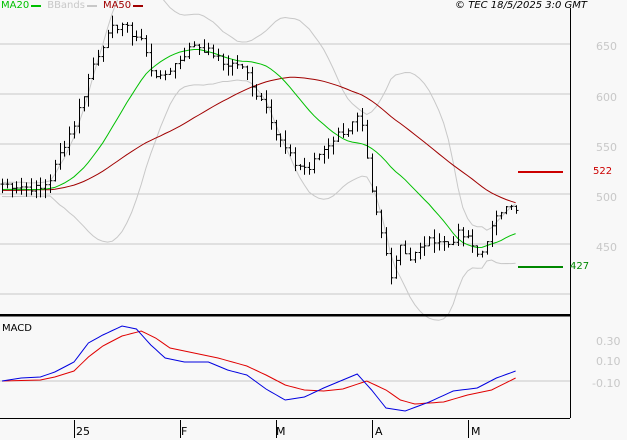 The image size is (627, 440). What do you see at coordinates (606, 97) in the screenshot?
I see `y-tick-label: 600` at bounding box center [606, 97].